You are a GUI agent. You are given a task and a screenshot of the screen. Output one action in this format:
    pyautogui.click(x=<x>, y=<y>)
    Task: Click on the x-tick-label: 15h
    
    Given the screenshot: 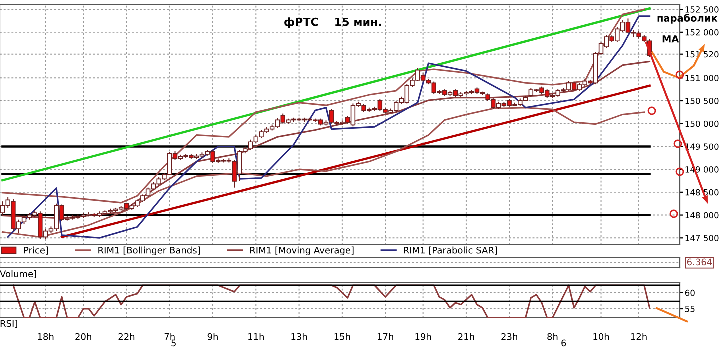 What is the action you would take?
    pyautogui.click(x=342, y=336)
    